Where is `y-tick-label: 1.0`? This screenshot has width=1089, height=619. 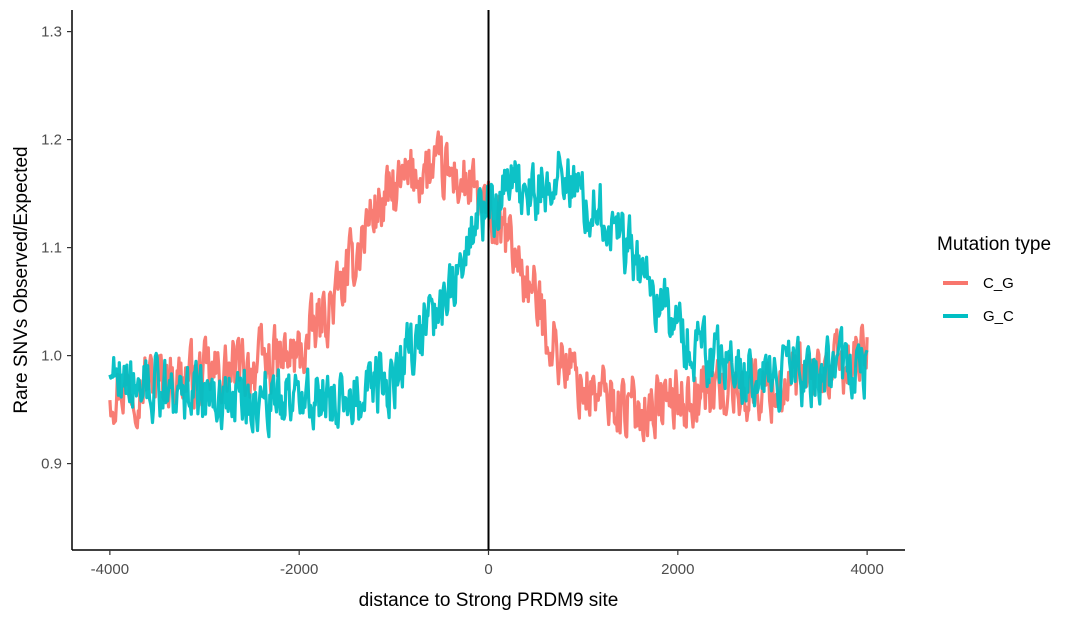
y-tick-label: 1.0 is located at coordinates (51, 356).